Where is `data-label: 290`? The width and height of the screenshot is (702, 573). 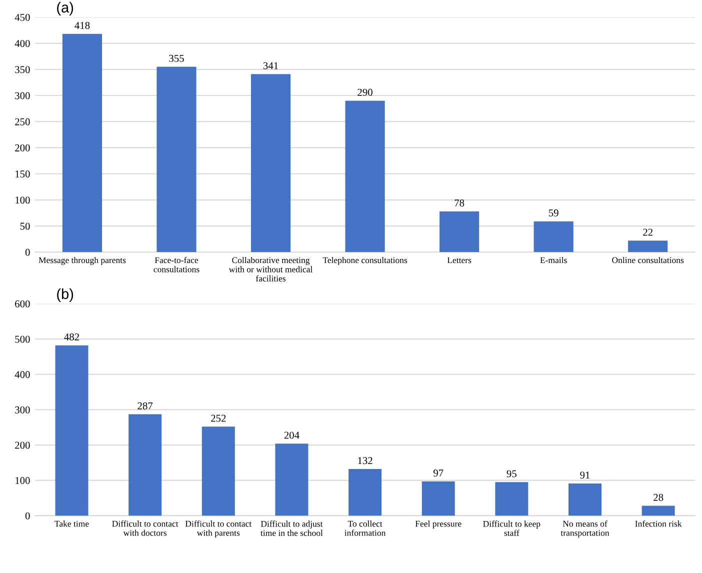 data-label: 290 is located at coordinates (365, 92).